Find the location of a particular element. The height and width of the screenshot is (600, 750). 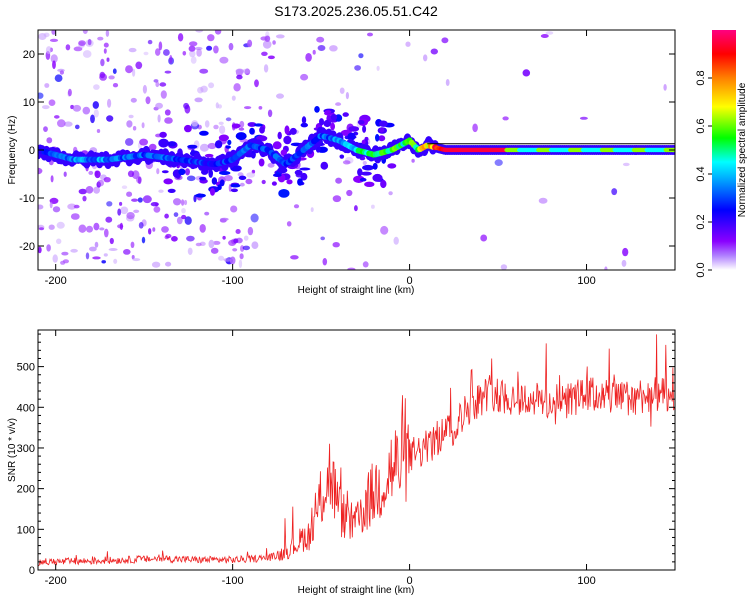

snr-y-tick-label: 200 is located at coordinates (26, 490).